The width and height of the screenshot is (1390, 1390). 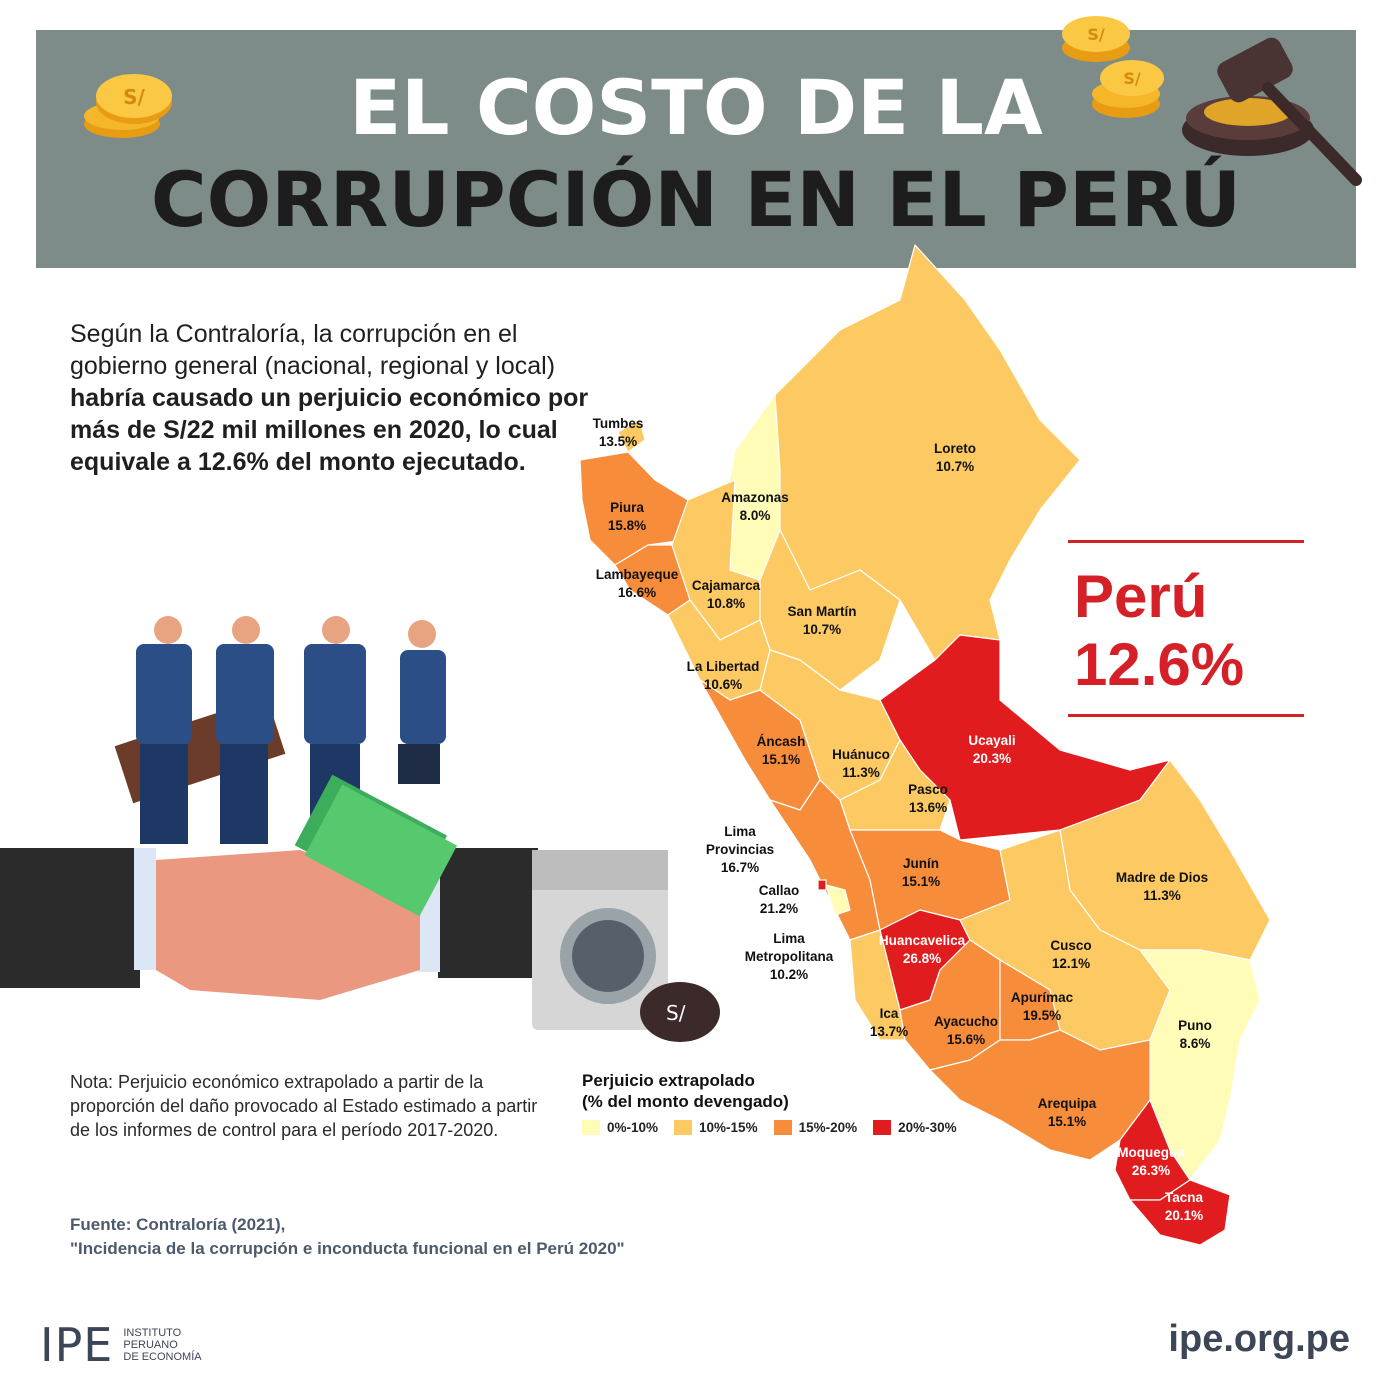 What do you see at coordinates (1162, 886) in the screenshot?
I see `region-label-madre-de-dios: Madre de Dios 11.3%` at bounding box center [1162, 886].